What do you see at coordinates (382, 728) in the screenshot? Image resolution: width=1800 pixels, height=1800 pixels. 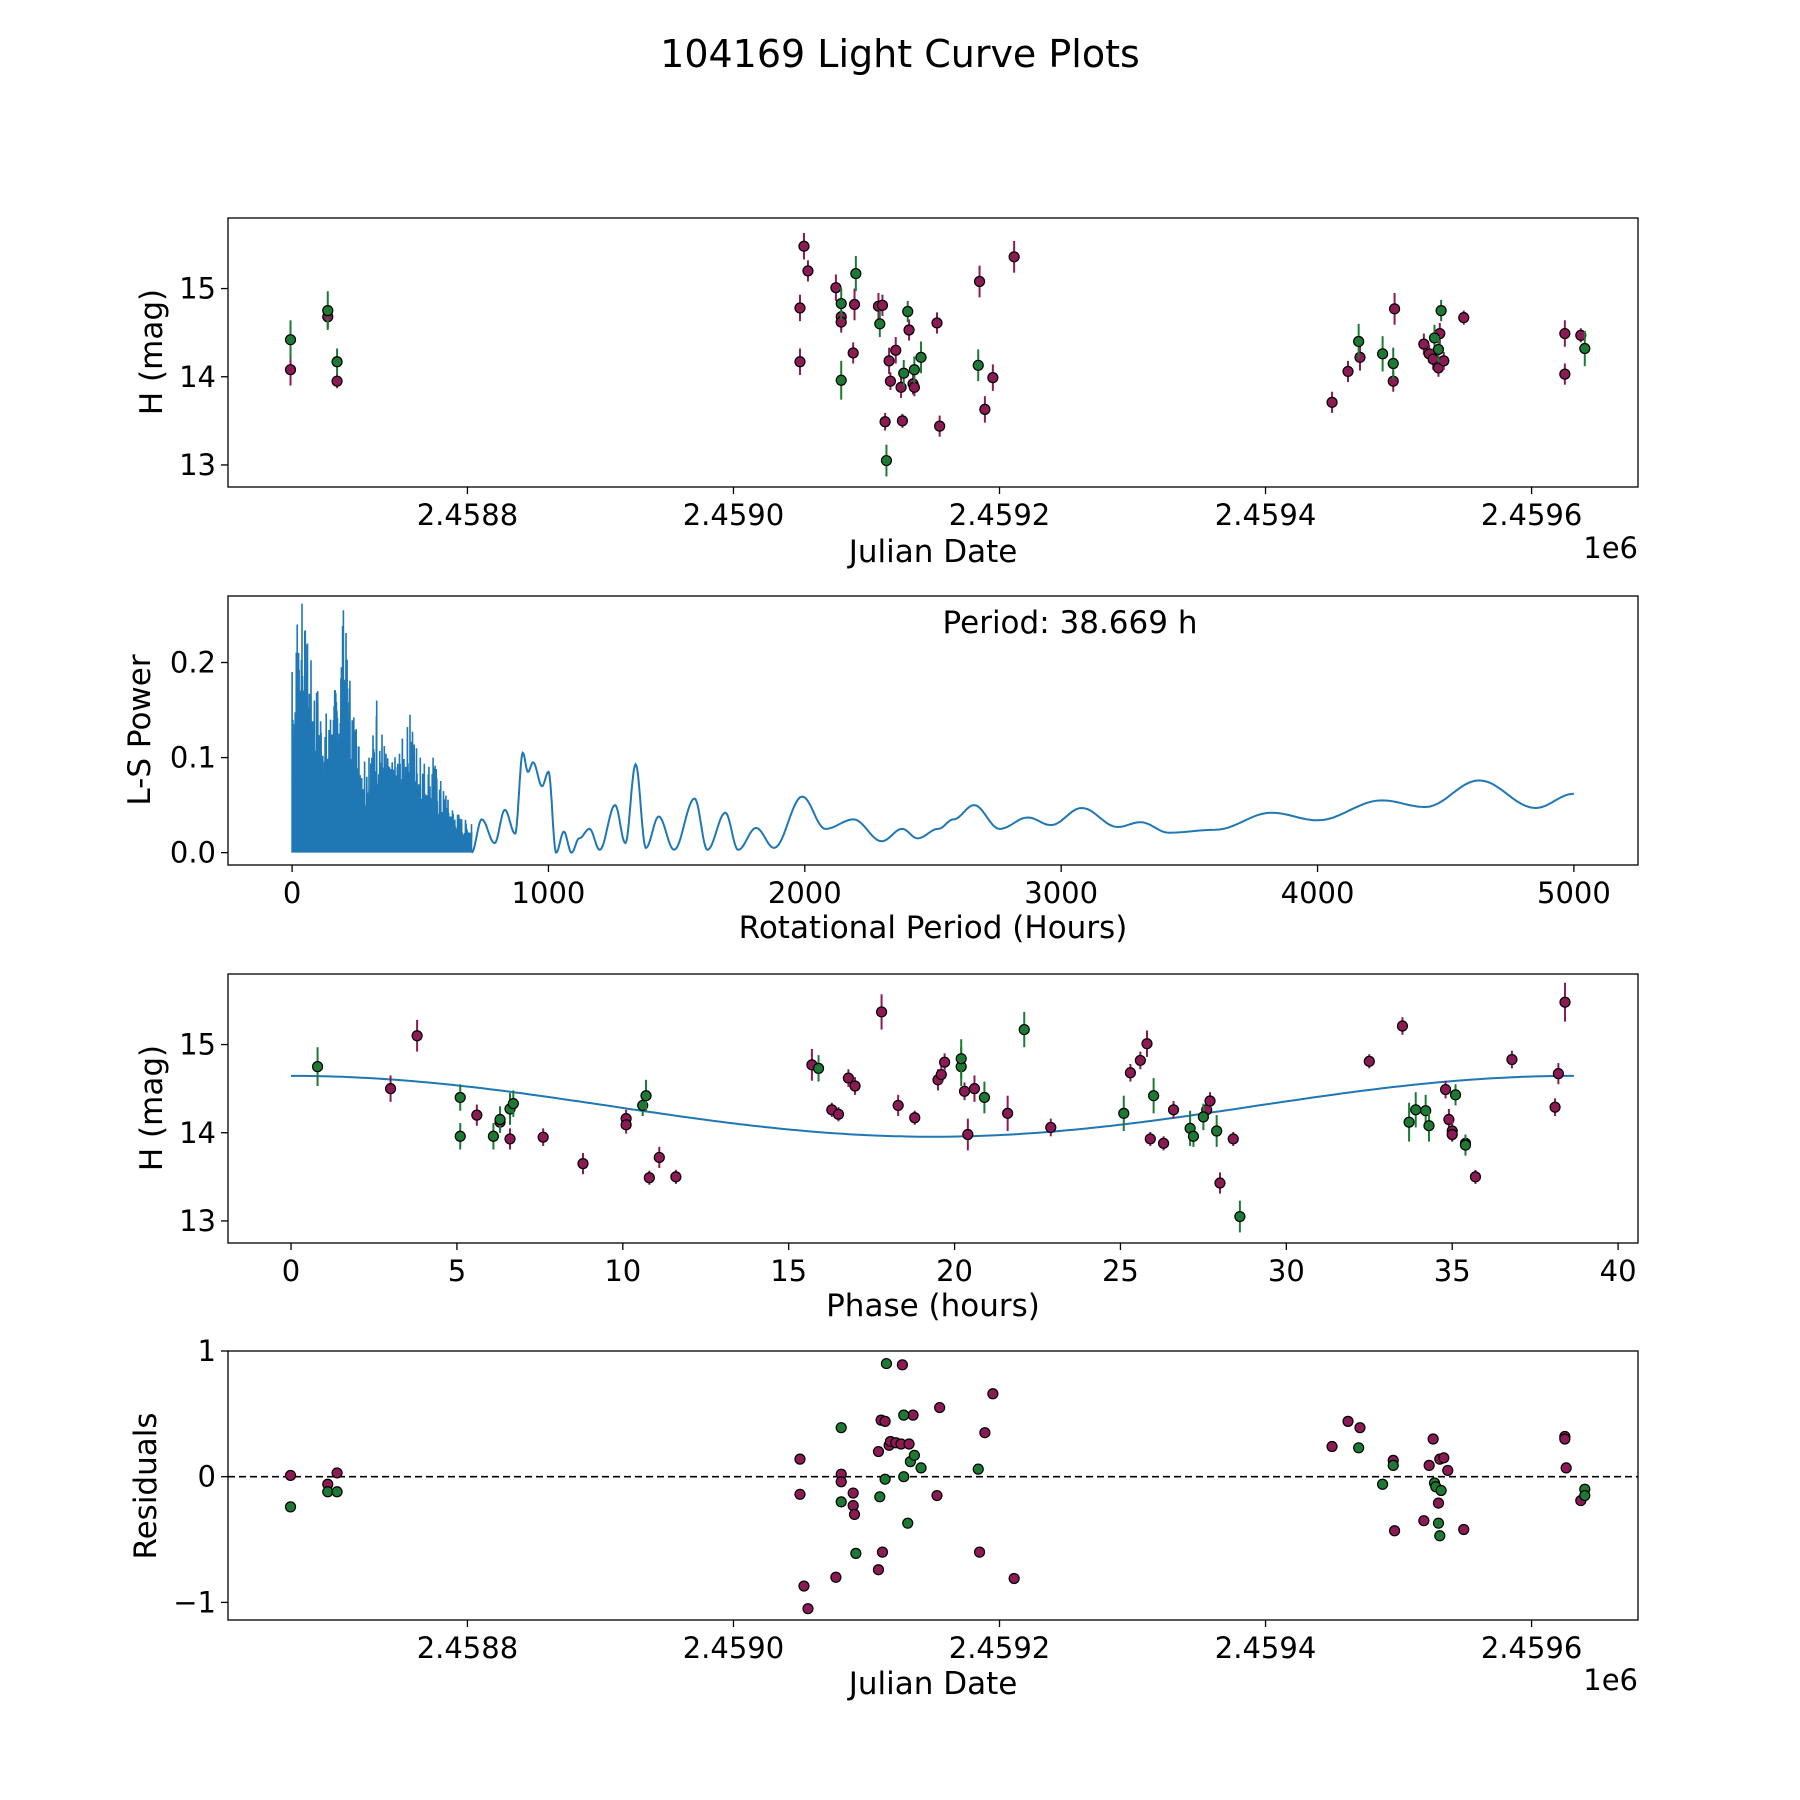 I see `periodogram-dense-region` at bounding box center [382, 728].